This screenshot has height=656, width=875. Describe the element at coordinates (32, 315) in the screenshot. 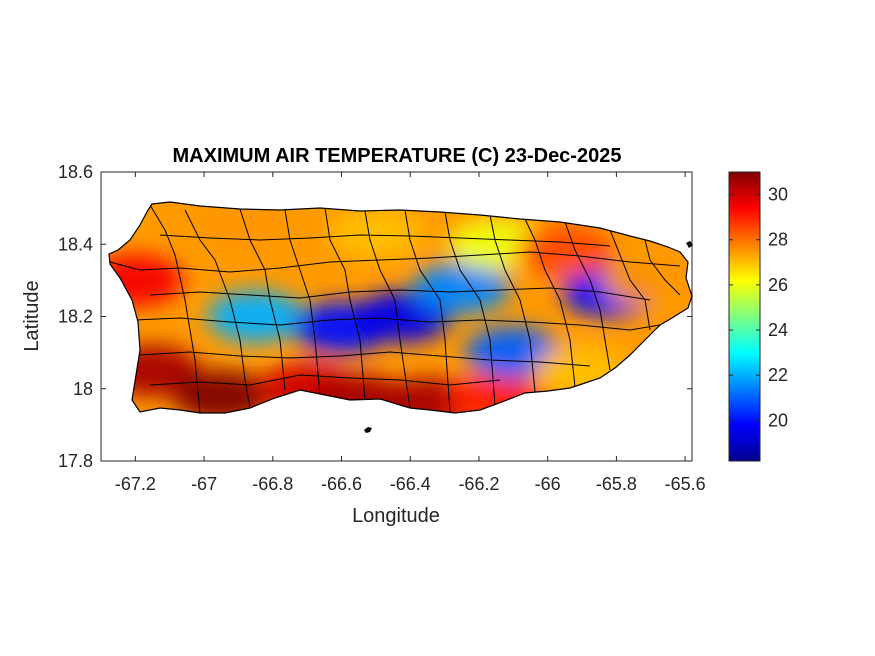

I see `y-axis-label: Latitude` at that location.